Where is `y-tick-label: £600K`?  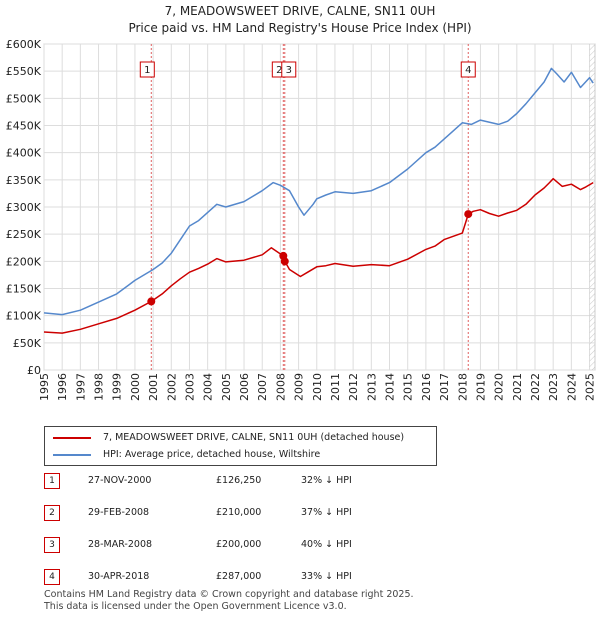
y-tick-label: £600K is located at coordinates (24, 44).